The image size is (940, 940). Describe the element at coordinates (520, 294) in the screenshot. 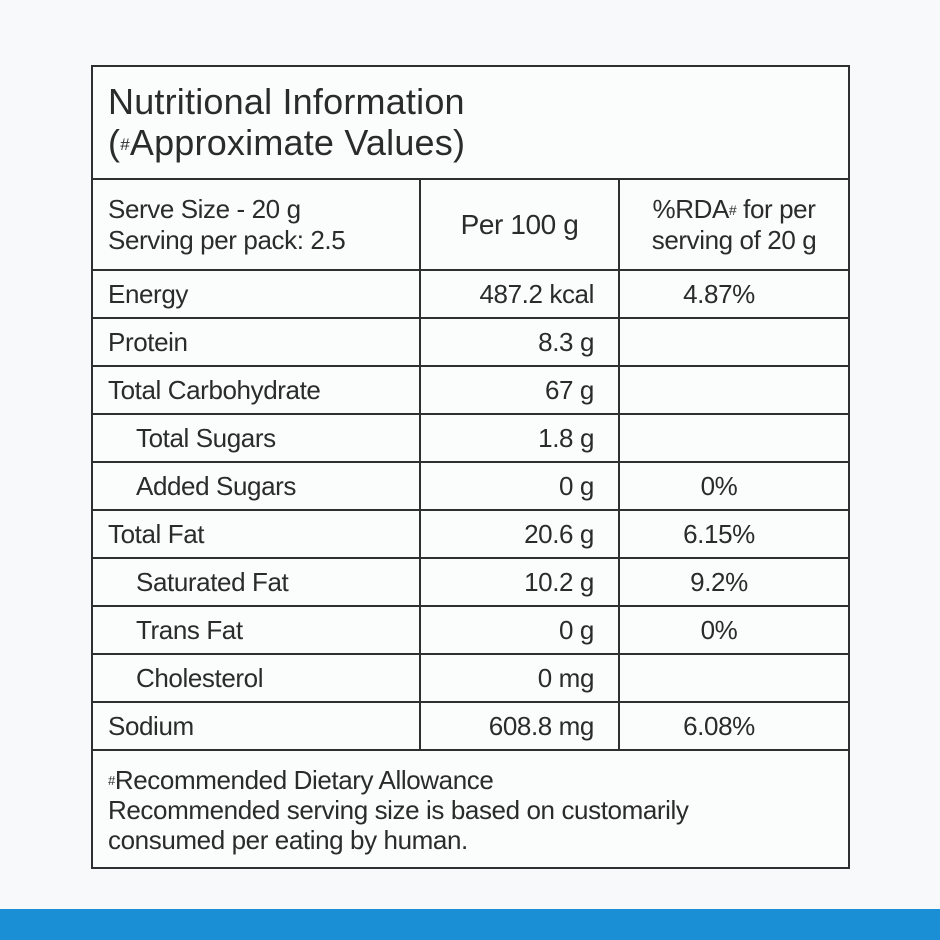

I see `nutrient-per-100g: 487.2 kcal` at that location.